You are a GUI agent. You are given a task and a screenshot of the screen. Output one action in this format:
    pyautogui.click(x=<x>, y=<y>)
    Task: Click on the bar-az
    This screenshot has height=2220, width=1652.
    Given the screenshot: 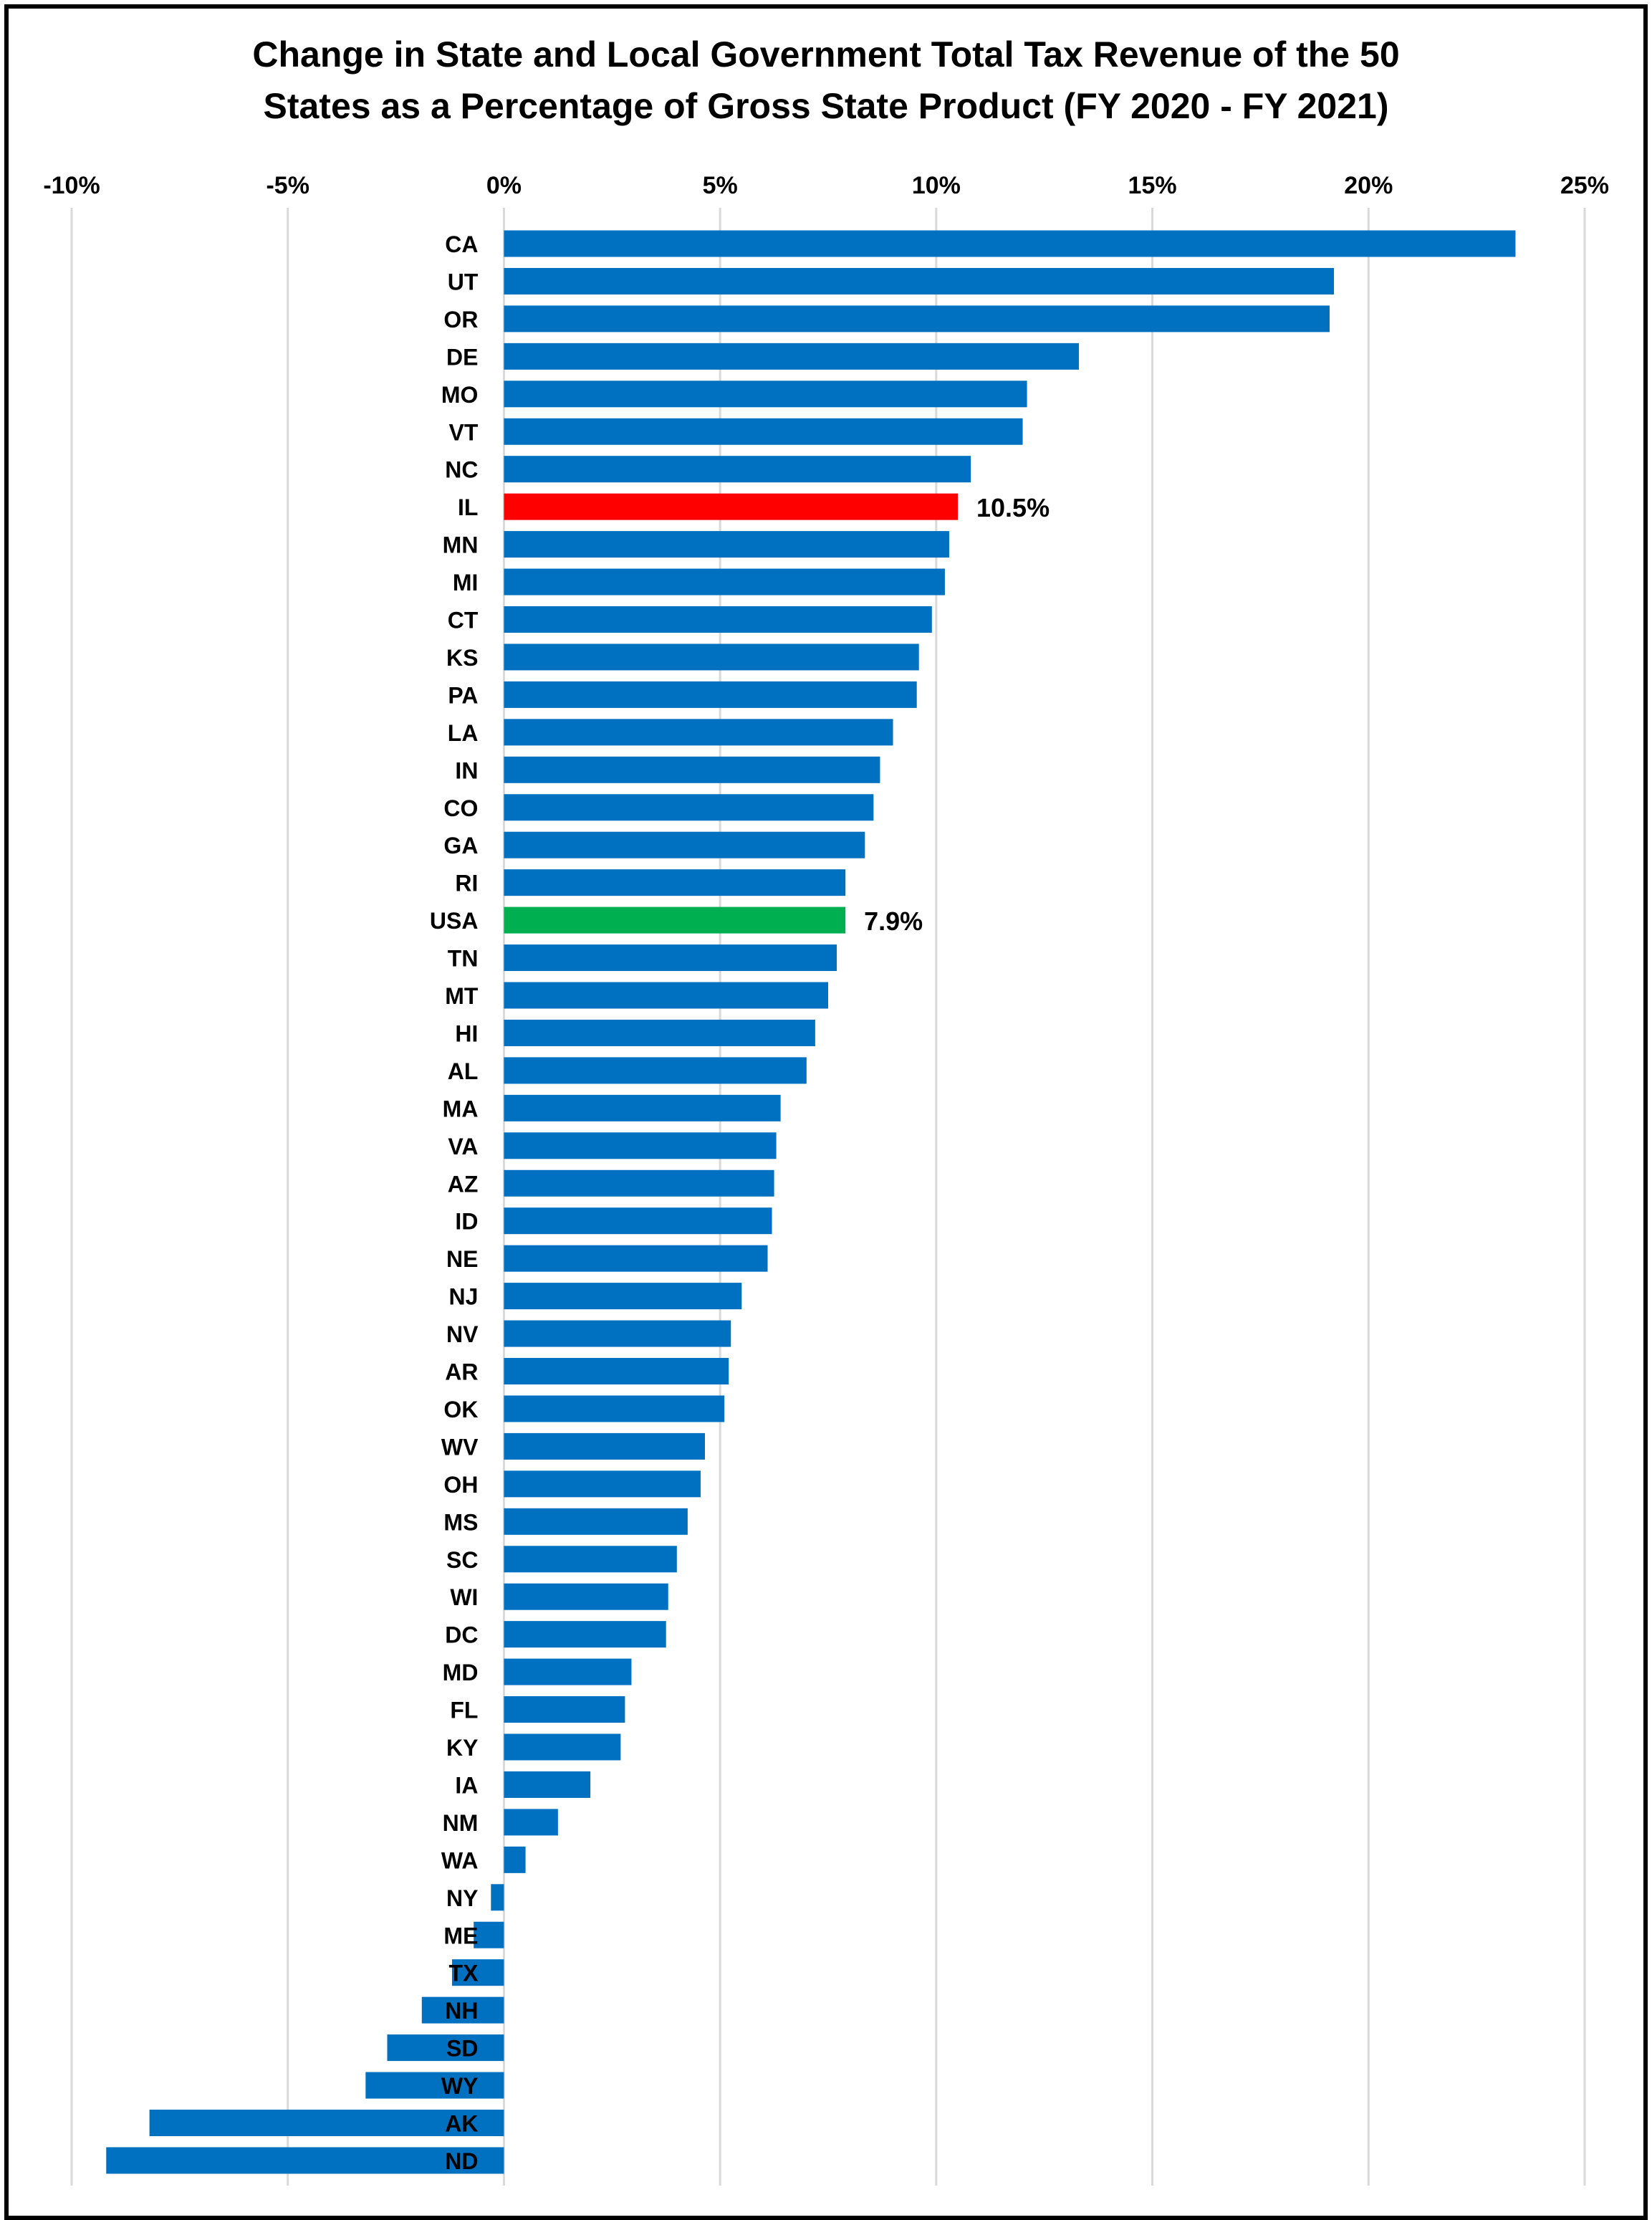 What is the action you would take?
    pyautogui.click(x=639, y=1183)
    